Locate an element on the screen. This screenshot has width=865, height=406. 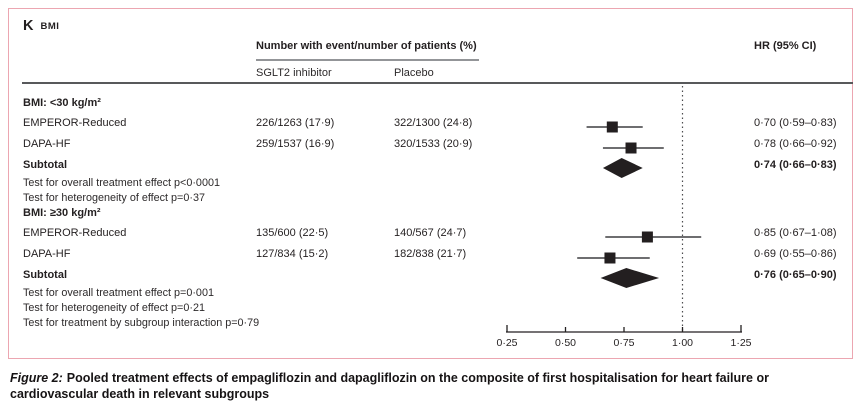
test-note: Test for heterogeneity of effect p=0·21 is located at coordinates (114, 308).